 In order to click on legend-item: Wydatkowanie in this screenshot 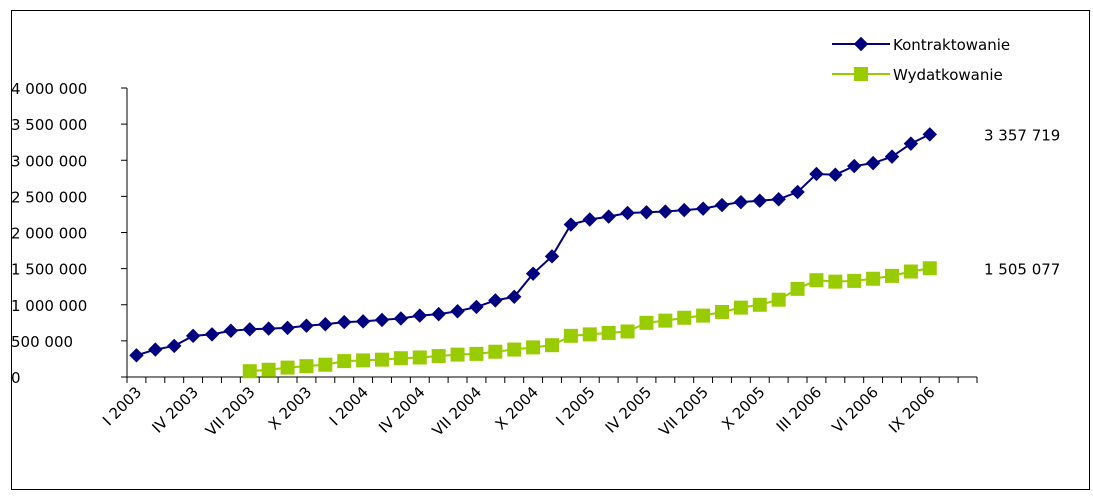, I will do `click(917, 75)`.